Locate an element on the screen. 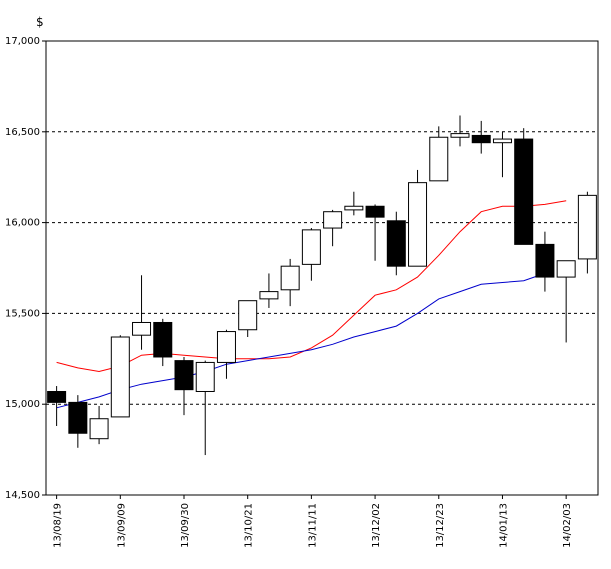 This screenshot has width=611, height=569. y-tick-label: 15,500 is located at coordinates (22, 313).